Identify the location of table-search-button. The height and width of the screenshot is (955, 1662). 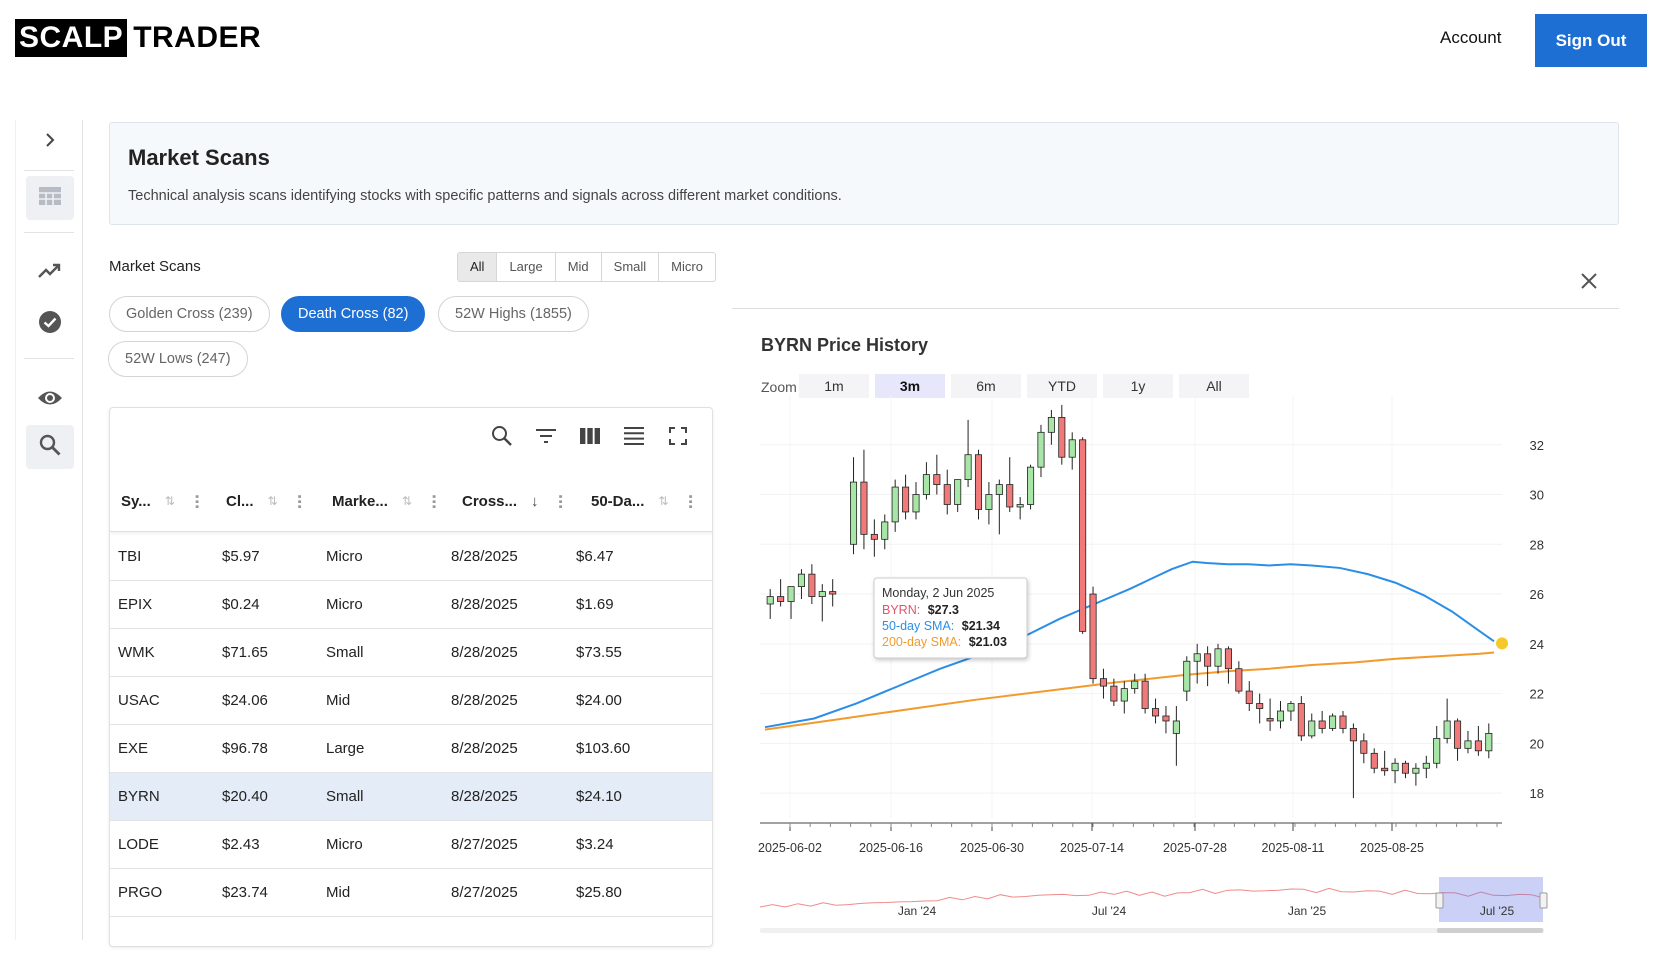
(502, 438).